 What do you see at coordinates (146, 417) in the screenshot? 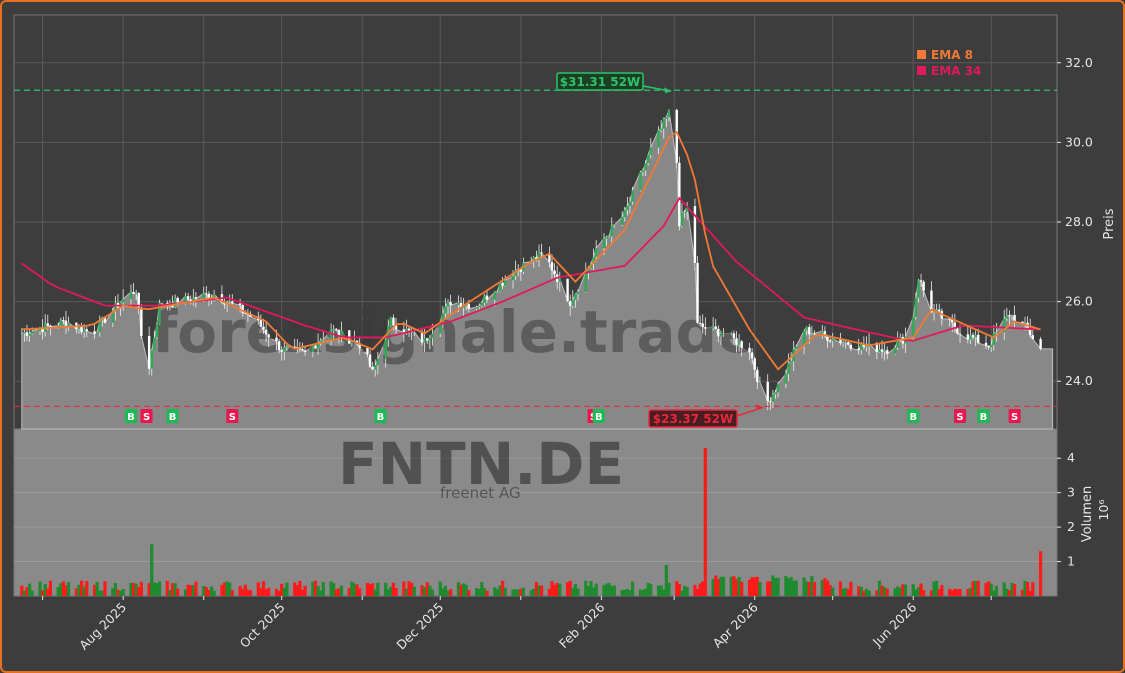
I see `signal-label: S` at bounding box center [146, 417].